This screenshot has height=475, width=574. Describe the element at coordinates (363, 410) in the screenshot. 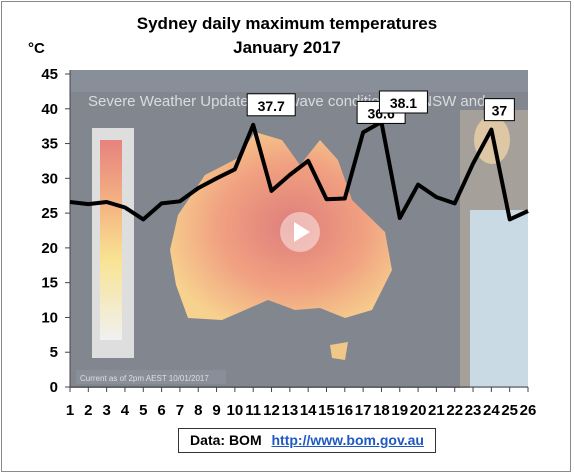

I see `x-tick-label: 17` at that location.